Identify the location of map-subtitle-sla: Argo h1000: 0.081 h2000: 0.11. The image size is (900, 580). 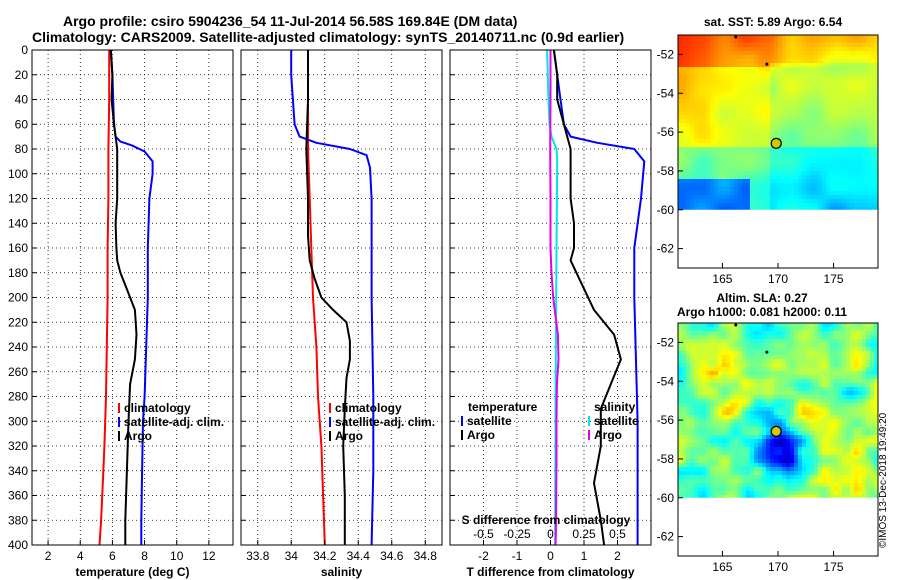
(762, 312).